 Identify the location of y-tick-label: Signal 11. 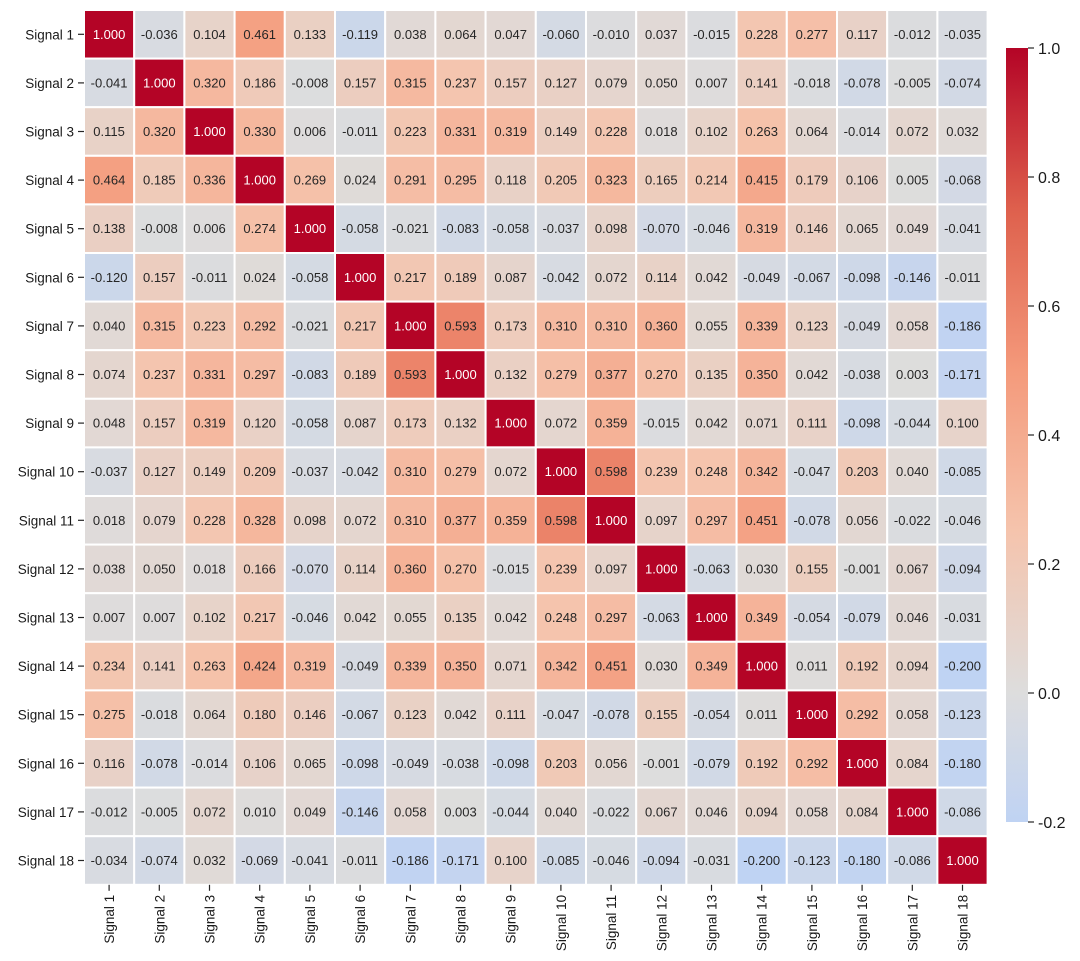
(46, 520).